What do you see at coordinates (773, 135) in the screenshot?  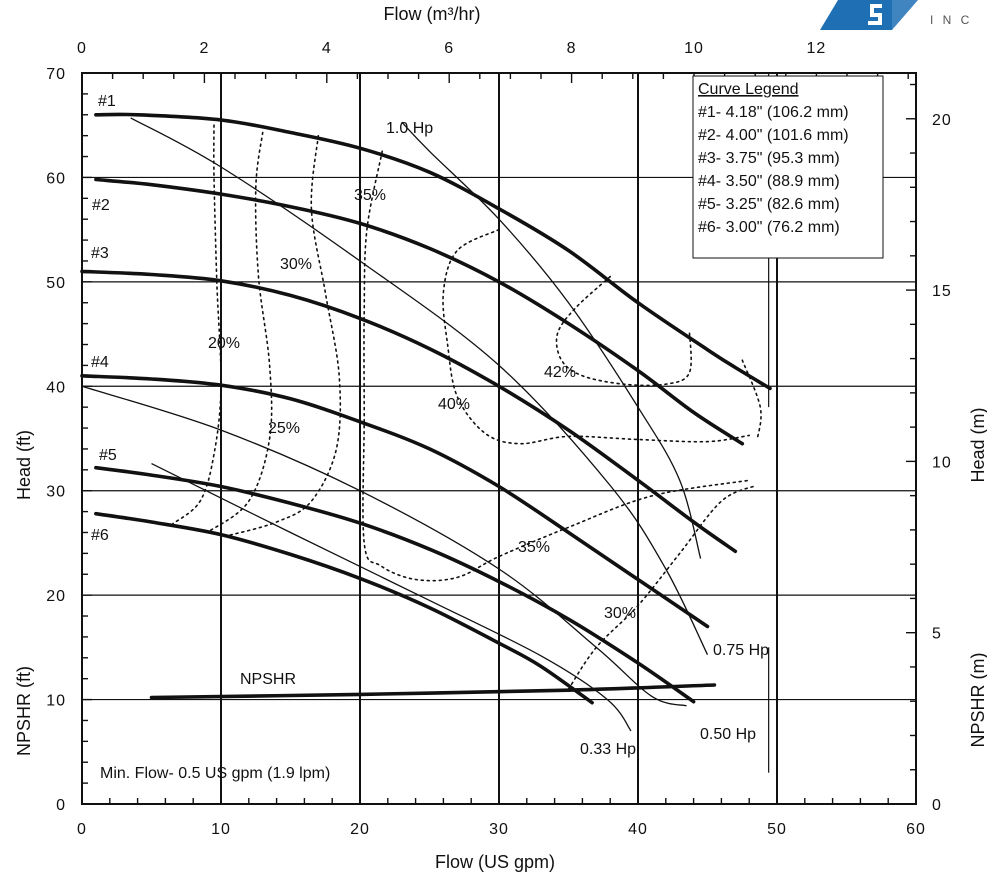 I see `legend-entry-2: #2- 4.00" (101.6 mm)` at bounding box center [773, 135].